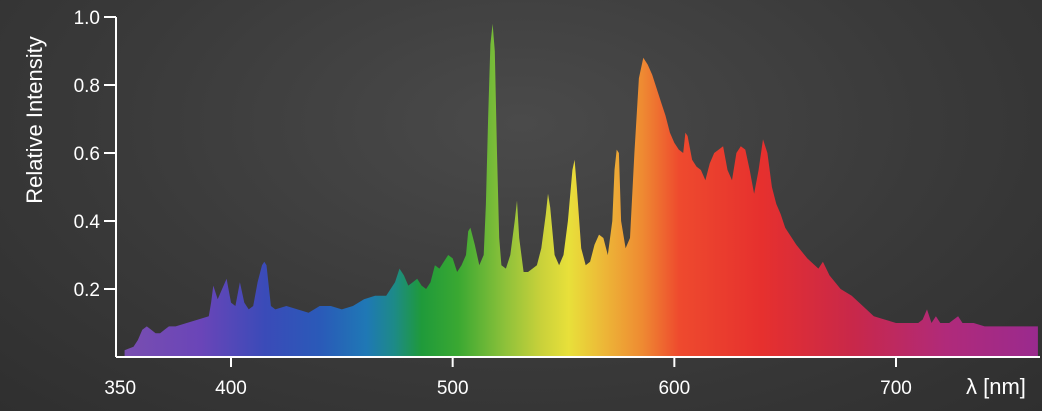  What do you see at coordinates (231, 388) in the screenshot?
I see `x-tick-label: 400` at bounding box center [231, 388].